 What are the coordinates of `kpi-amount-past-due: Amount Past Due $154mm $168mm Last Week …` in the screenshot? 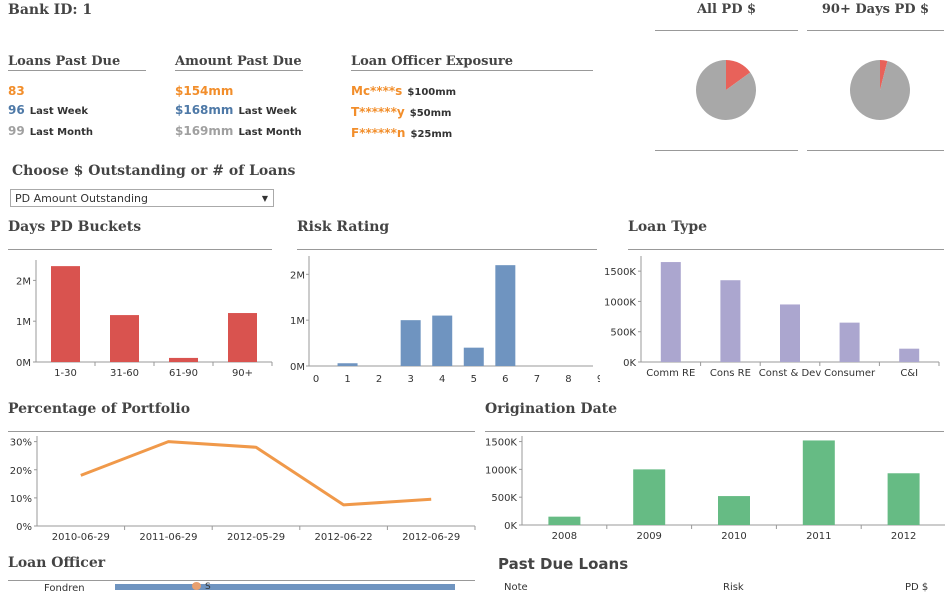 It's located at (239, 98).